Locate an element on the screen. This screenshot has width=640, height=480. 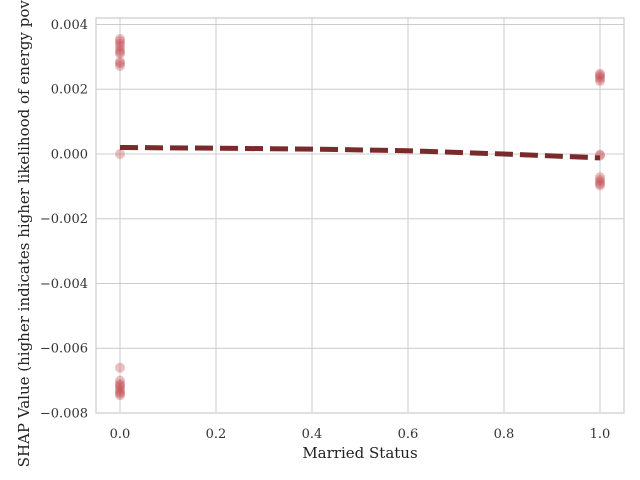
x-tick-label: 0.6 is located at coordinates (408, 434).